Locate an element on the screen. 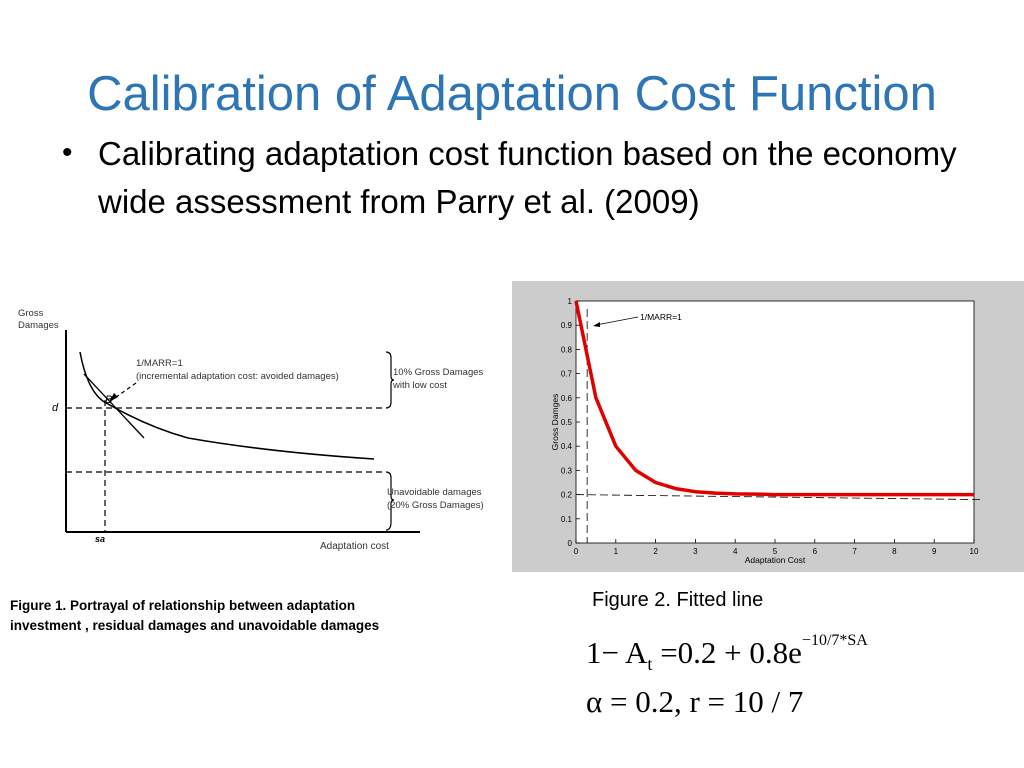  fig1-brace-unavoidable is located at coordinates (390, 501).